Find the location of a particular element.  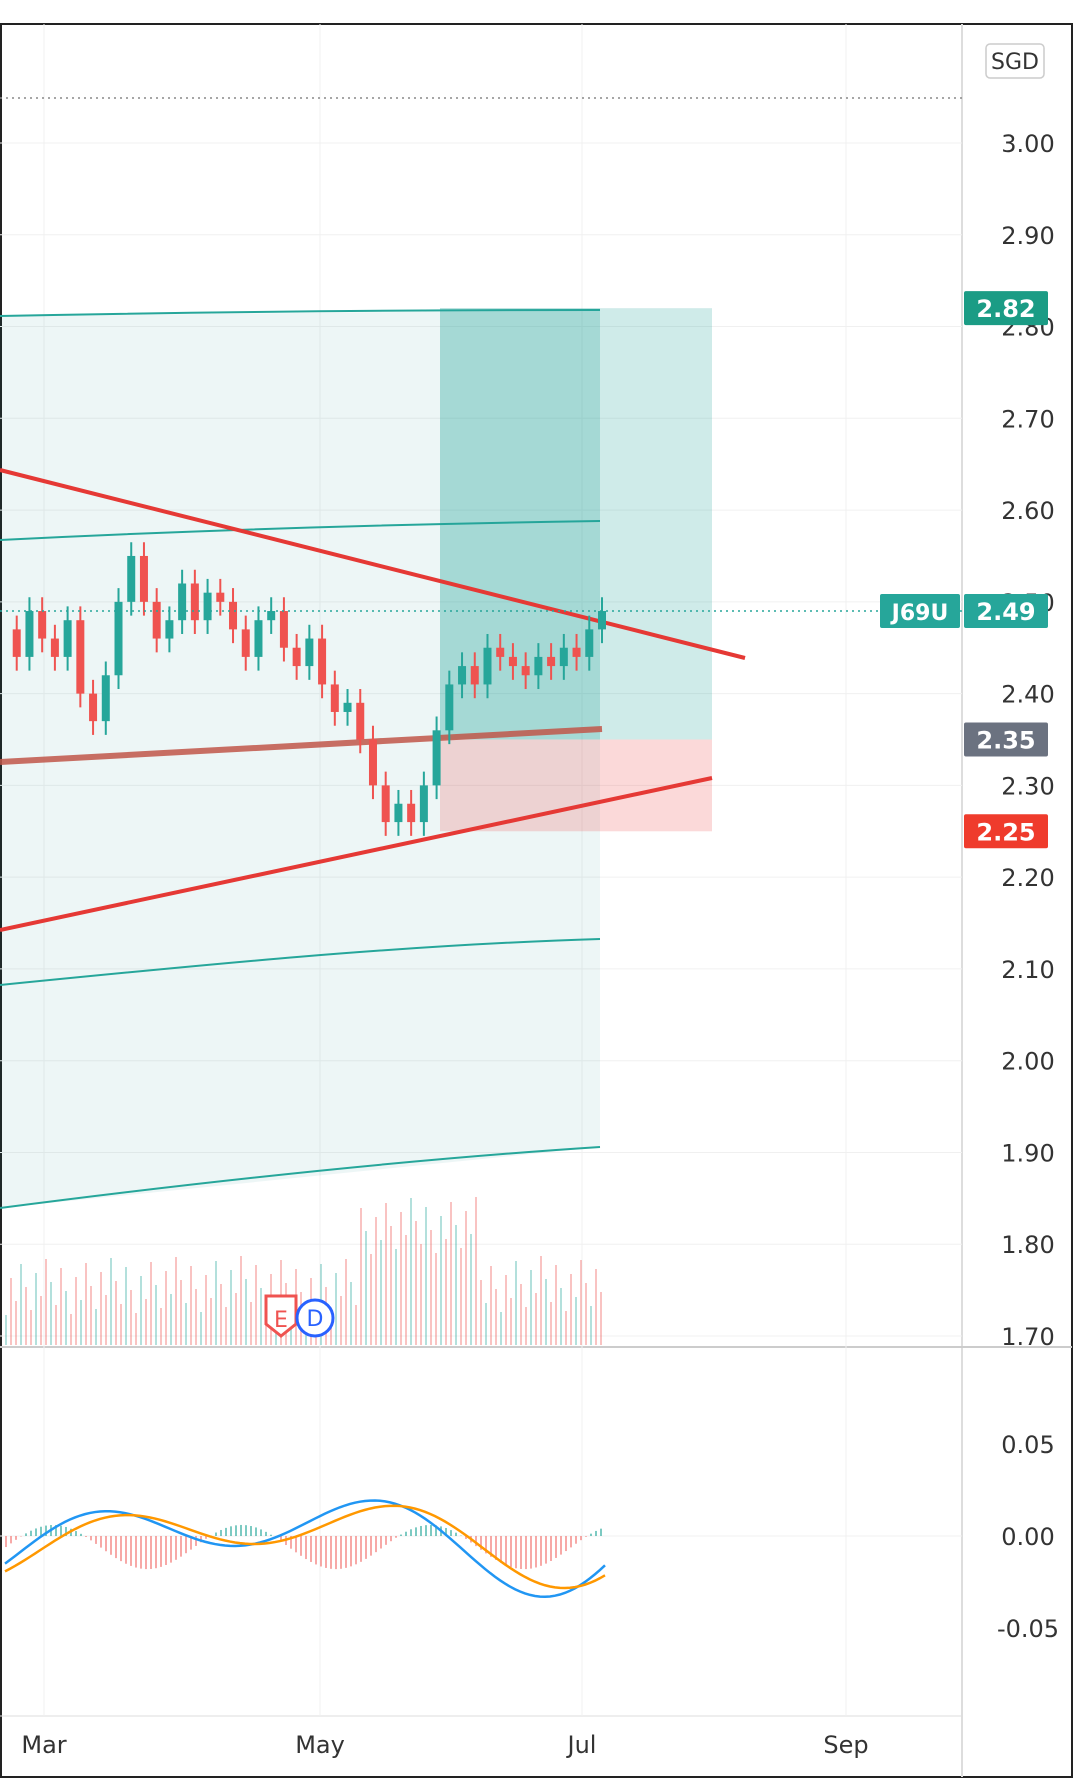

y-tick-label: 2.10 is located at coordinates (1027, 970).